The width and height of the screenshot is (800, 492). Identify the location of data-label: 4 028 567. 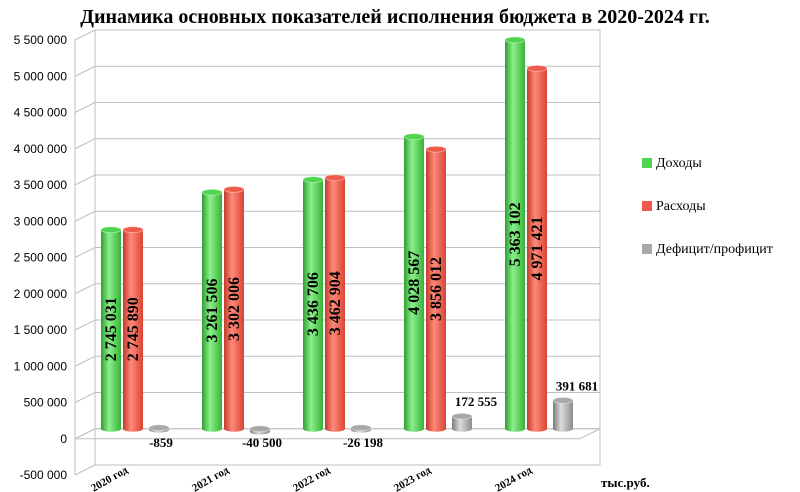
(414, 283).